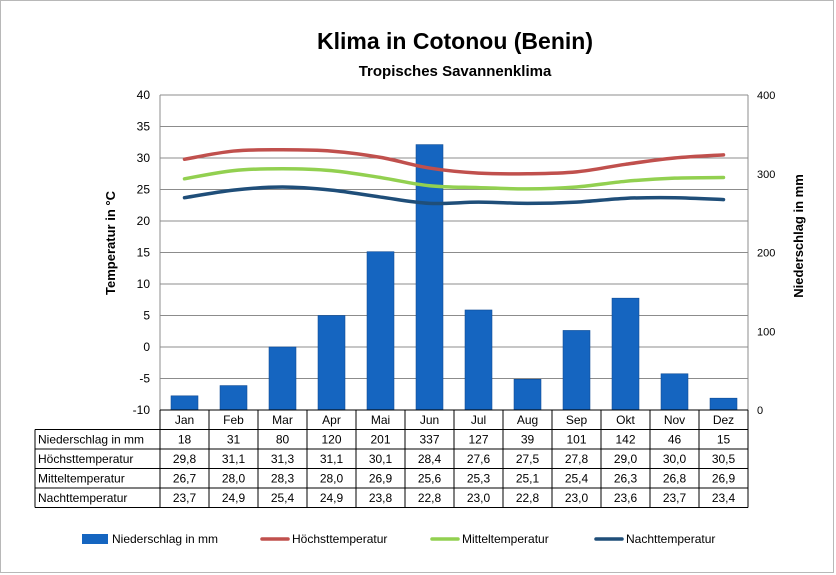  Describe the element at coordinates (766, 96) in the screenshot. I see `right-tick-label: 400` at that location.